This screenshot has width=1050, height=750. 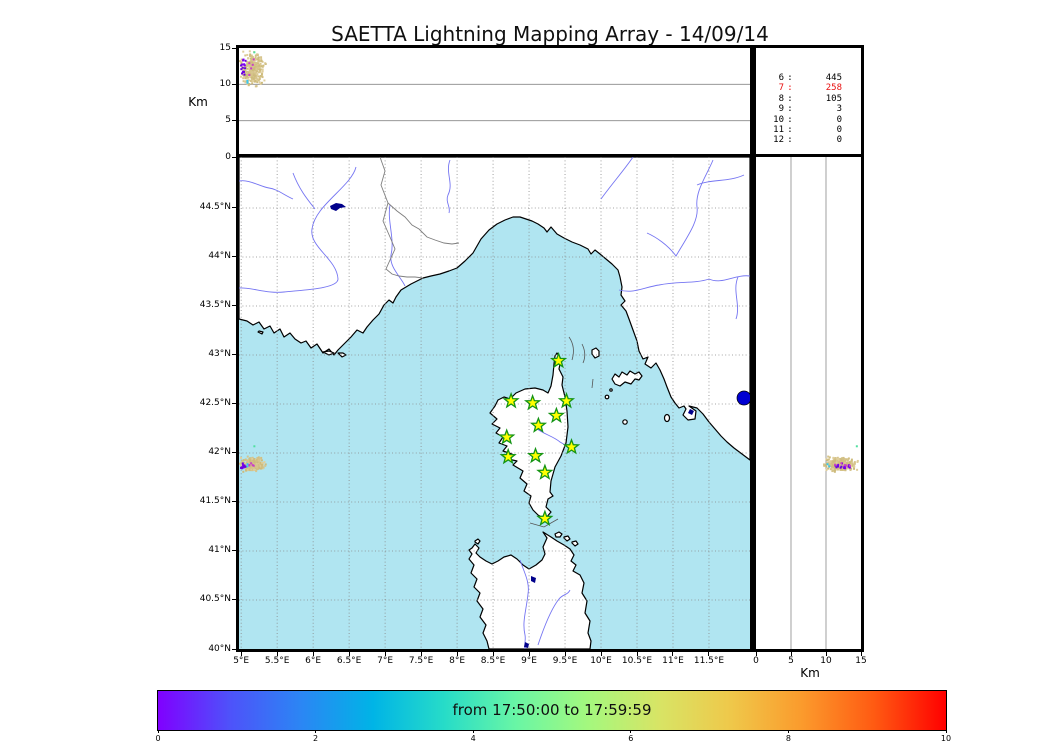 What do you see at coordinates (494, 102) in the screenshot?
I see `altitude-longitude-panel` at bounding box center [494, 102].